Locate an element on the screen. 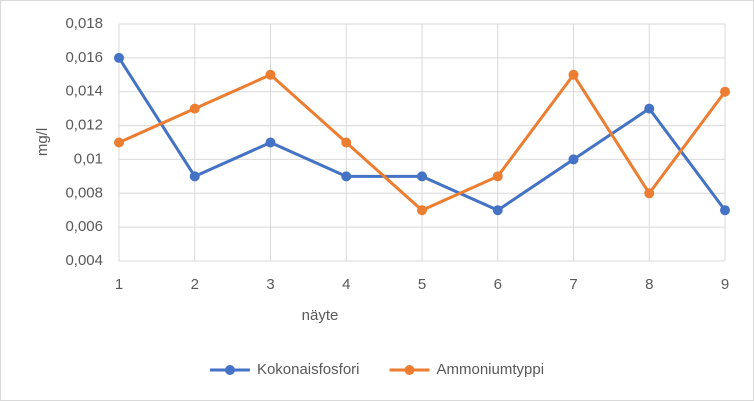  x-tick-label: 5 is located at coordinates (422, 284).